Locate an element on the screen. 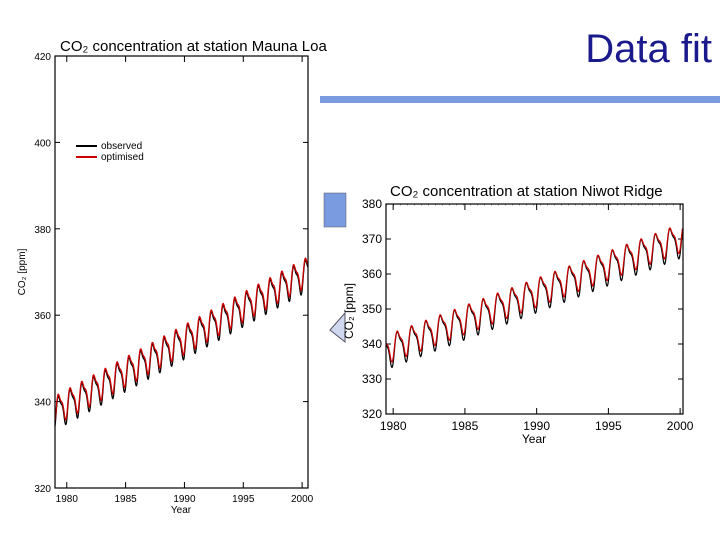 The image size is (720, 540). chart1-series-group is located at coordinates (181, 342).